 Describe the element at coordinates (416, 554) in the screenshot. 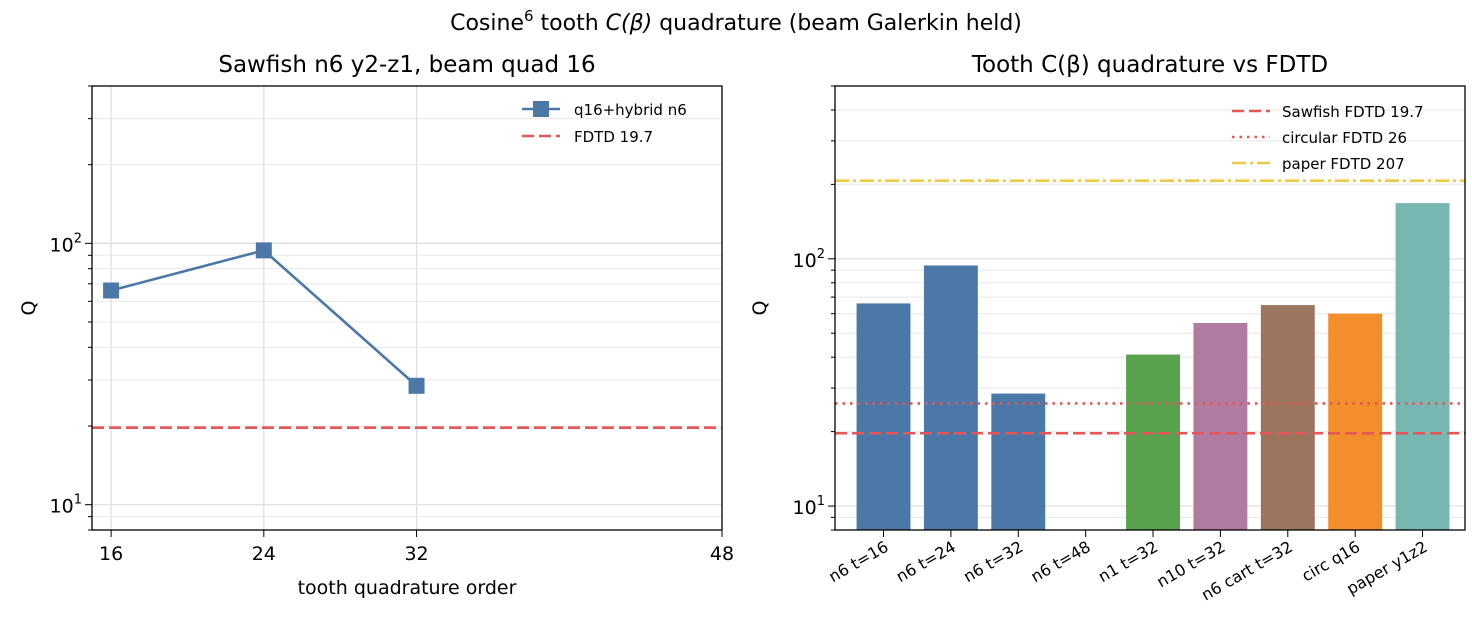

I see `left-x-tick-label: 32` at that location.